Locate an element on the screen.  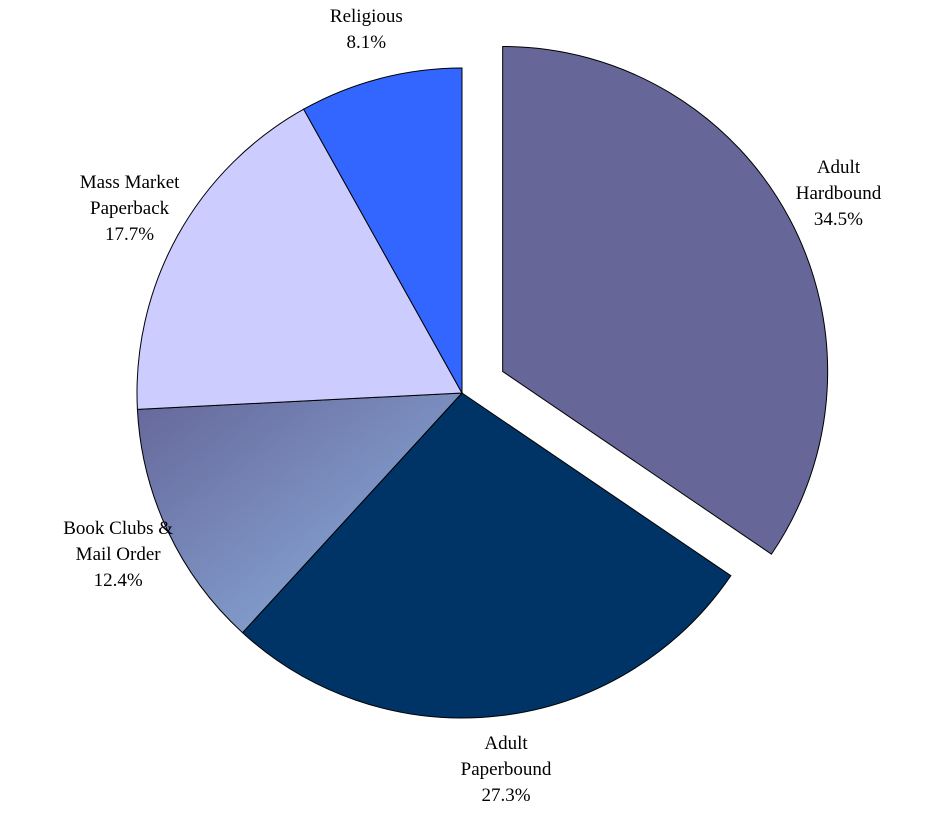
slice-label: Mass Market Paperback 17.7% is located at coordinates (130, 209).